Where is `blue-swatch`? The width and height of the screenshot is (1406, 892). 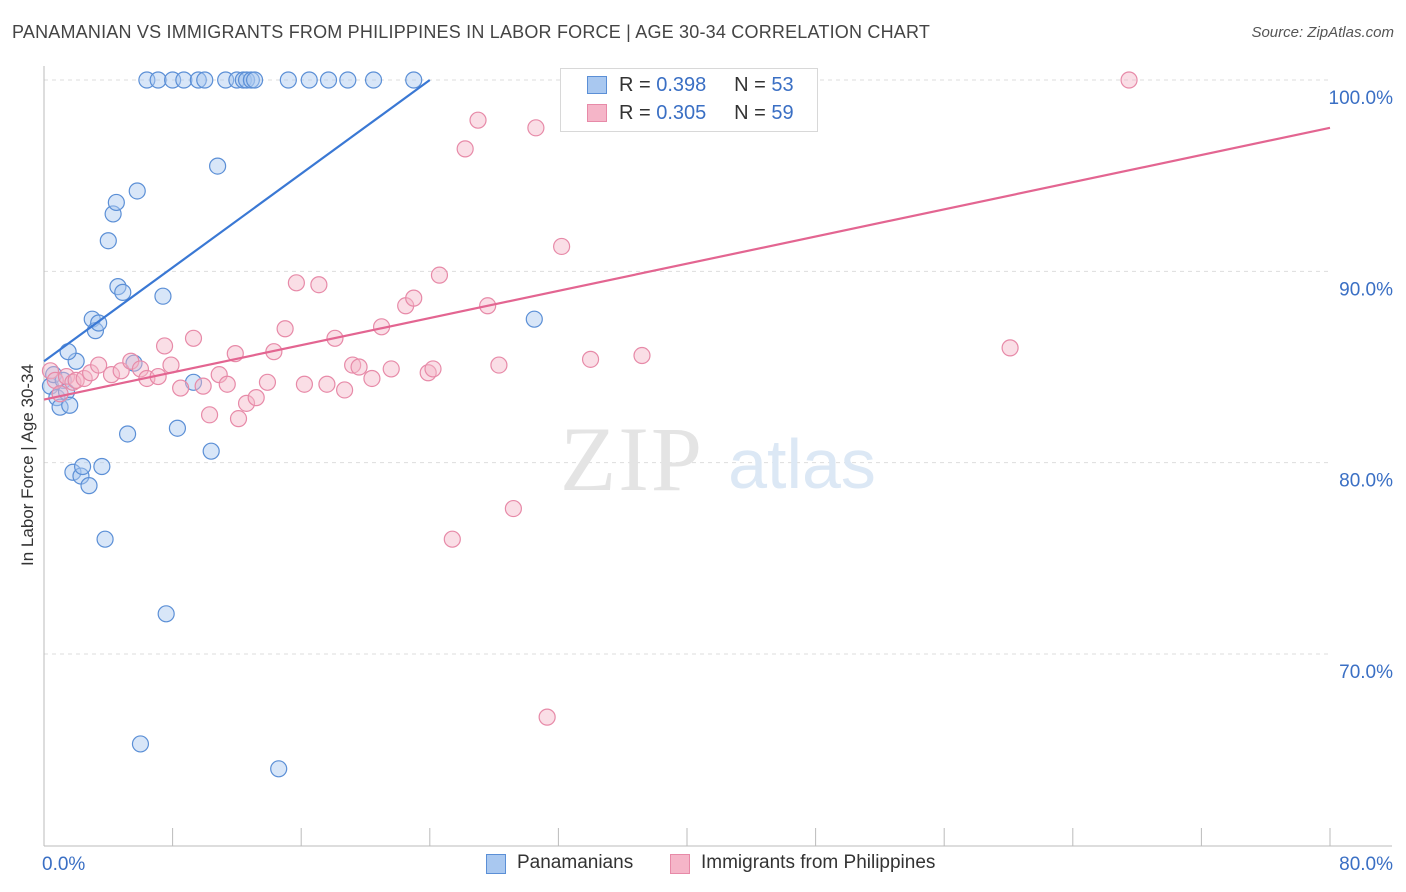
blue-swatch is located at coordinates (597, 85).